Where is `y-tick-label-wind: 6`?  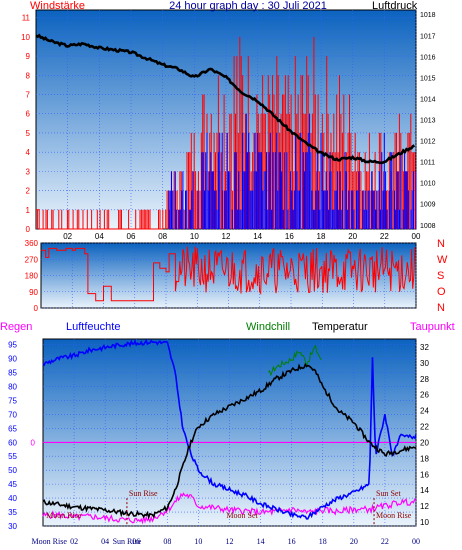
y-tick-label-wind: 6 is located at coordinates (28, 114).